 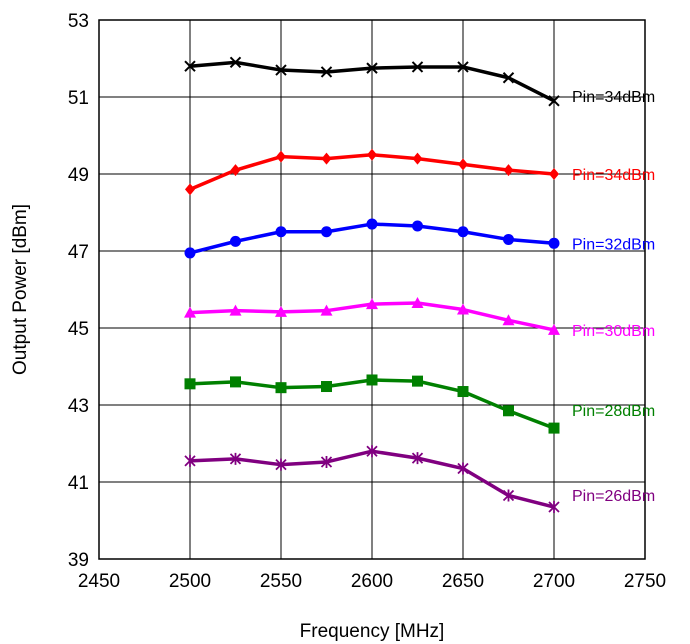 What do you see at coordinates (78, 406) in the screenshot?
I see `y-tick-label: 43` at bounding box center [78, 406].